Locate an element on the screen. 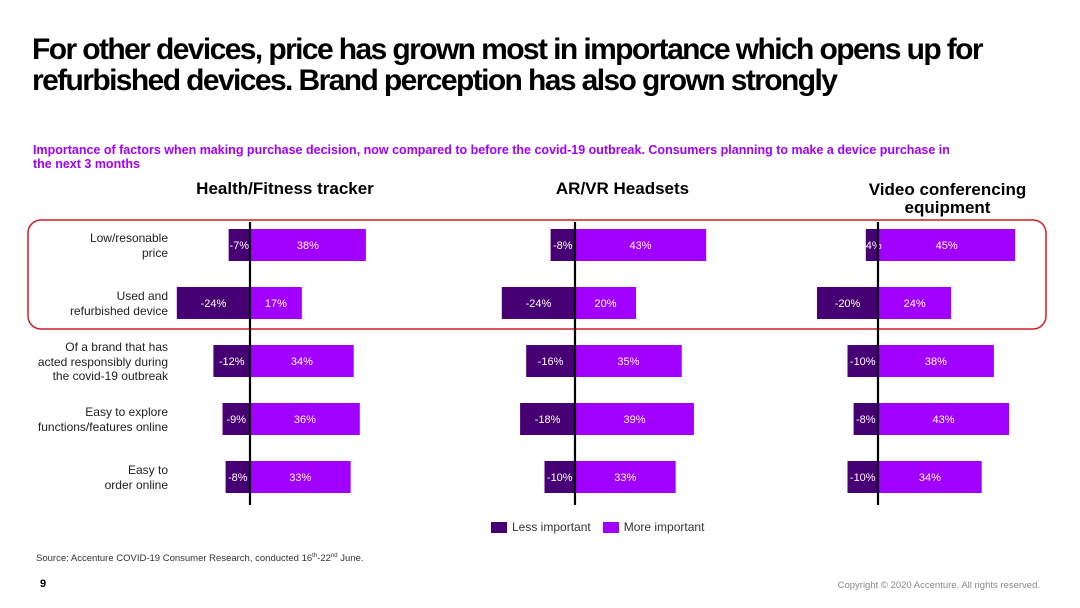  row-label-line: price is located at coordinates (154, 252).